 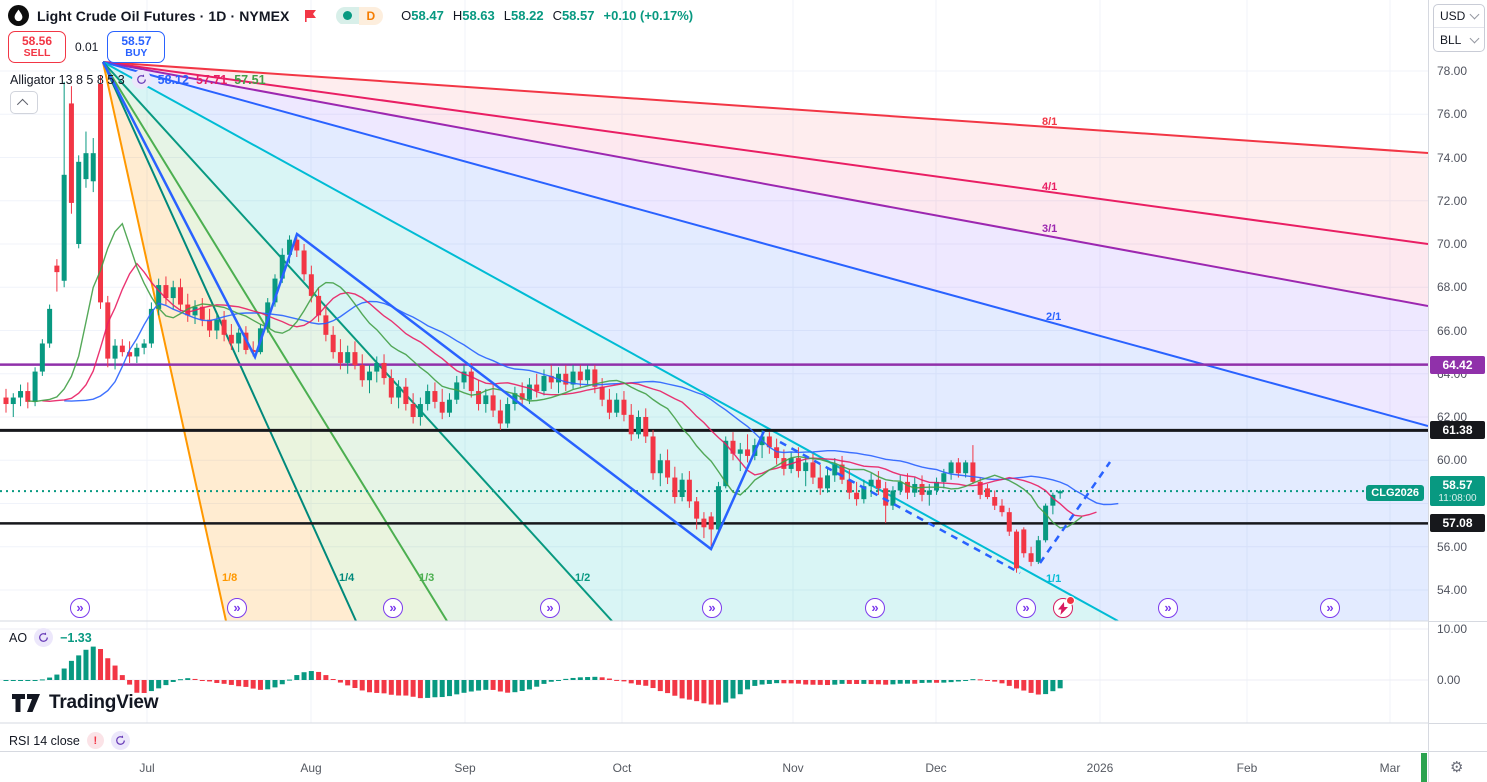 What do you see at coordinates (478, 15) in the screenshot?
I see `high-value: 58.63` at bounding box center [478, 15].